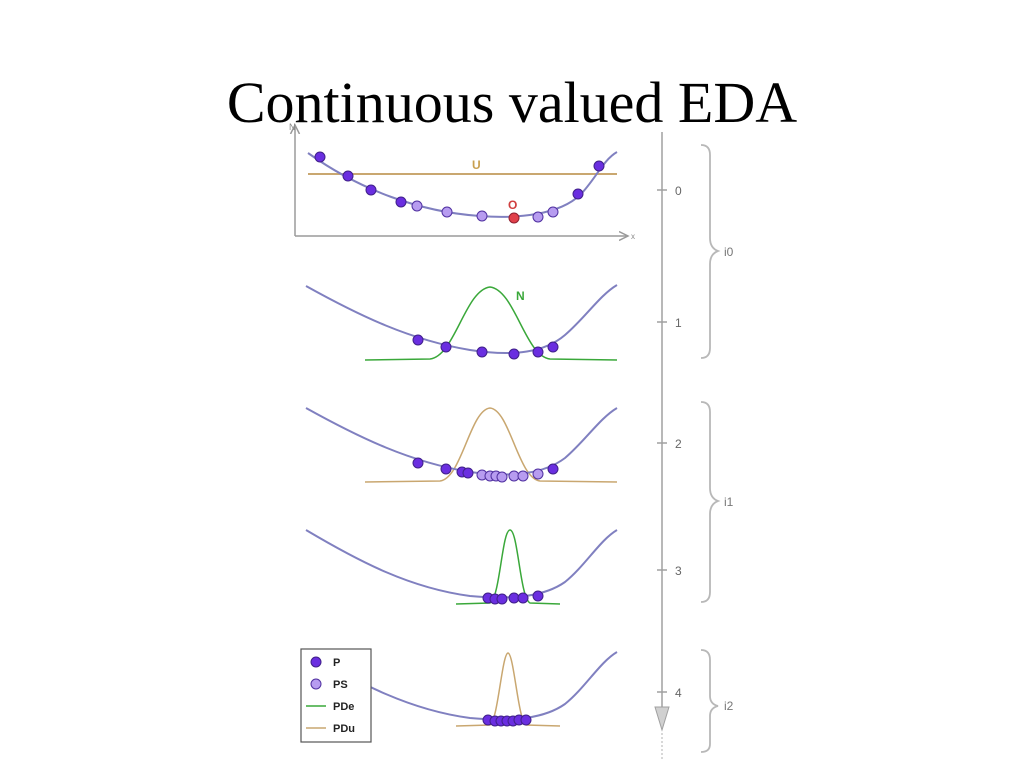 This screenshot has width=1024, height=768. I want to click on iteration-brackets, so click(710, 448).